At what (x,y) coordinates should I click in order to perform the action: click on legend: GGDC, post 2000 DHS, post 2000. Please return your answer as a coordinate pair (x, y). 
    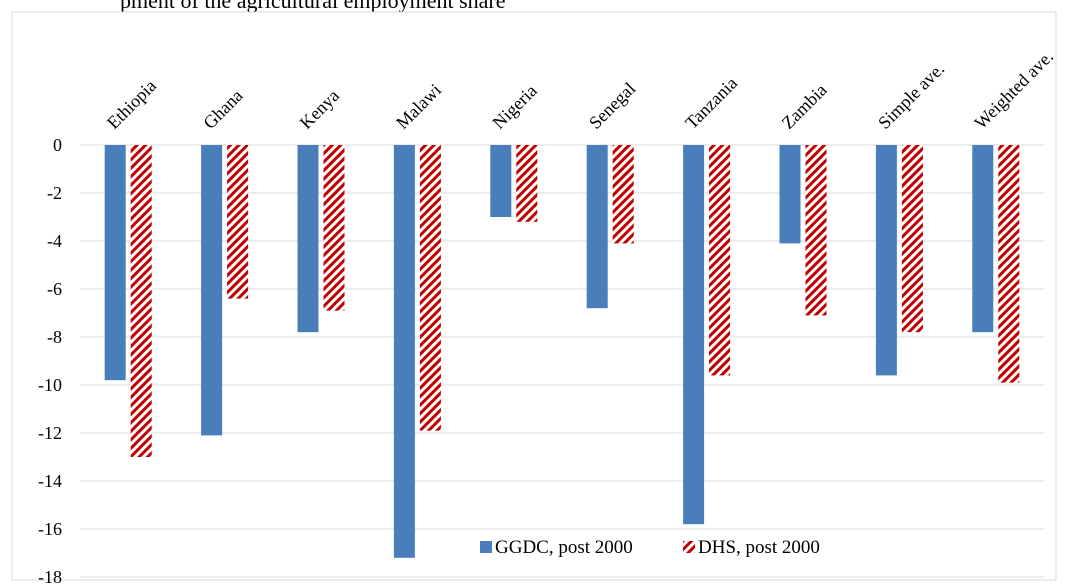
    Looking at the image, I should click on (650, 547).